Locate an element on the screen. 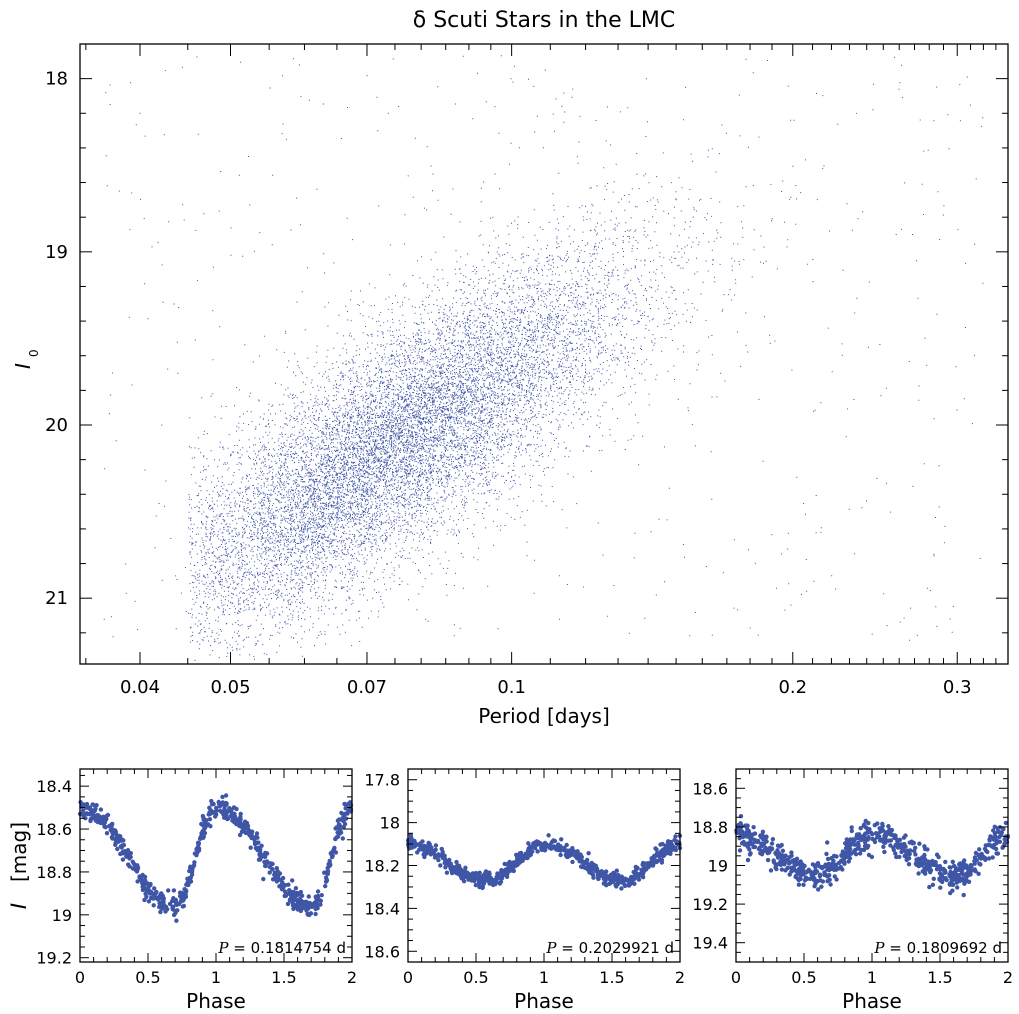 The height and width of the screenshot is (1014, 1019). main-x-tick-label: 0.07 is located at coordinates (367, 687).